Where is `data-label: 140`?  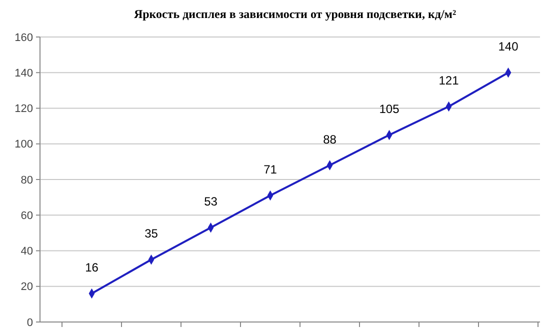
data-label: 140 is located at coordinates (508, 47).